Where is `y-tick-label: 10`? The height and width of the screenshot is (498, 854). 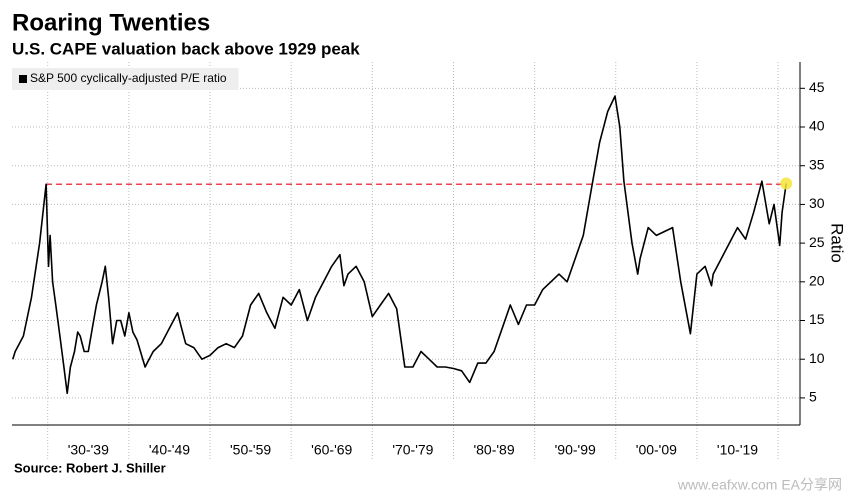 y-tick-label: 10 is located at coordinates (817, 358).